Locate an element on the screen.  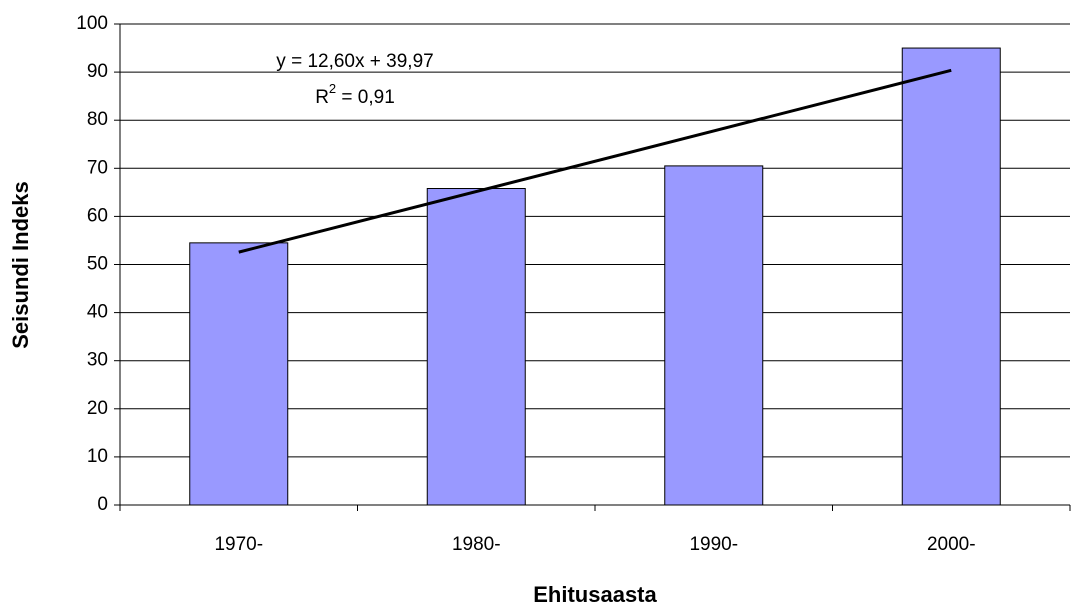
x-tick-label: 1970- is located at coordinates (238, 544).